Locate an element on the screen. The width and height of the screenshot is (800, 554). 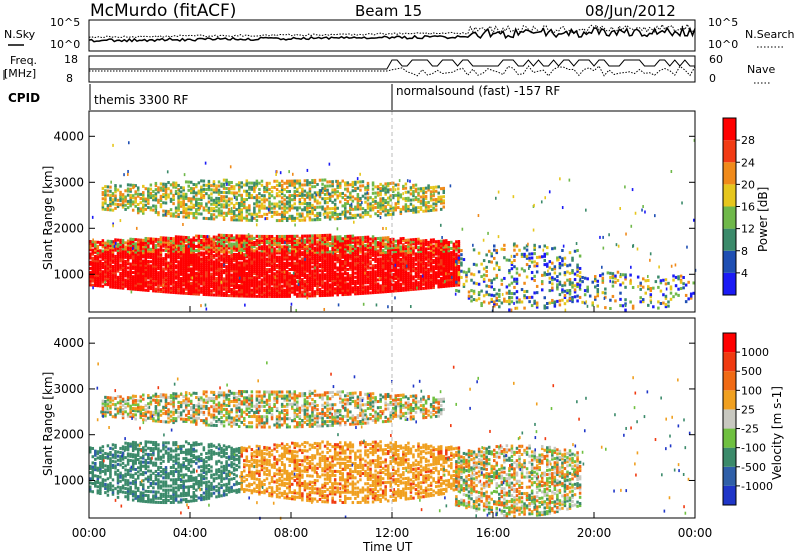
beam-title: Beam 15 is located at coordinates (388, 11).